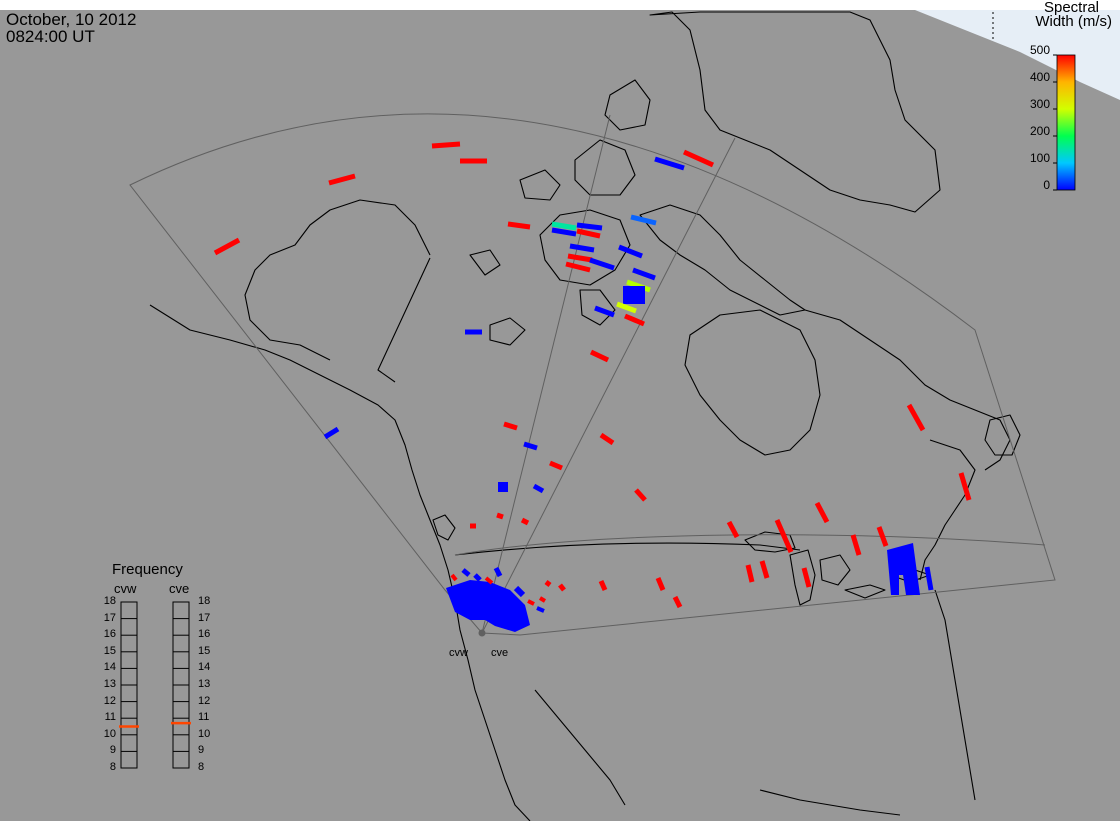  I want to click on frequency-tick-left: 18, so click(109, 601).